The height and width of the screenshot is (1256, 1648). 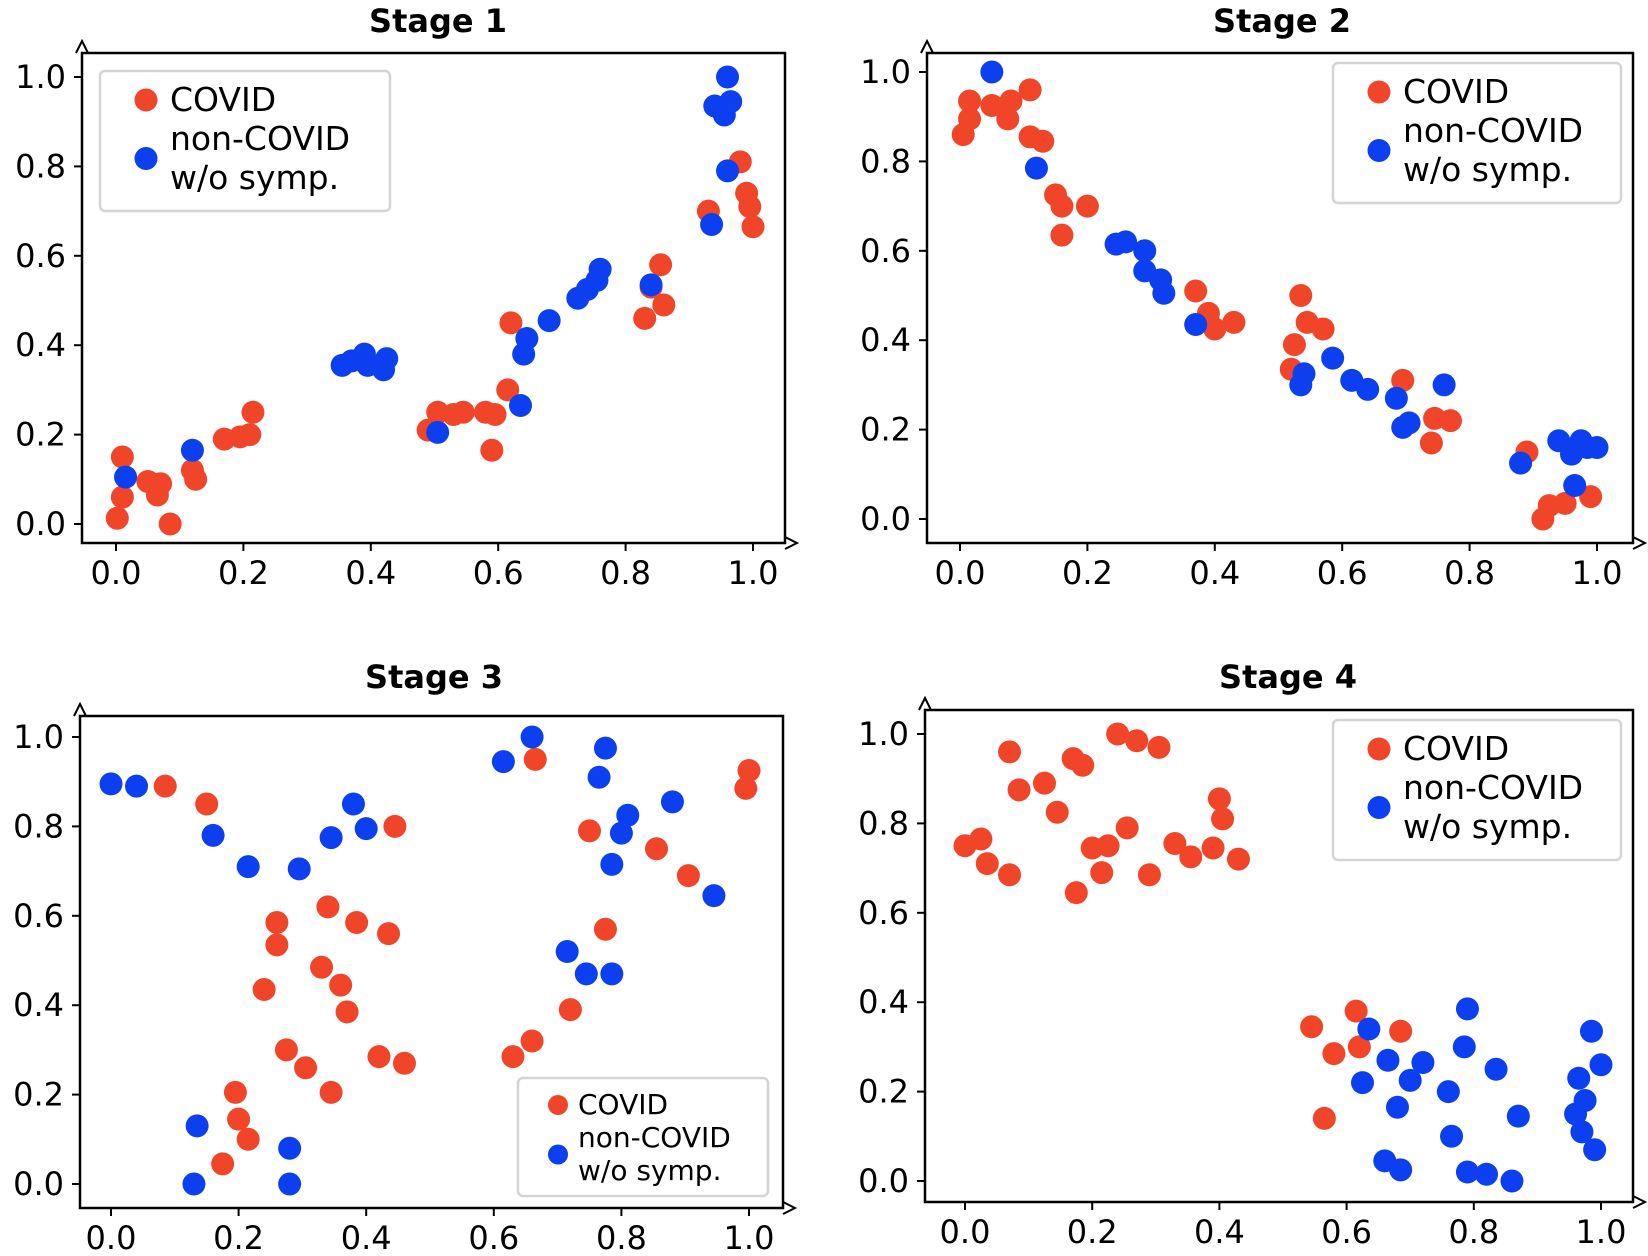 What do you see at coordinates (621, 1237) in the screenshot?
I see `x-tick-label: 0.8` at bounding box center [621, 1237].